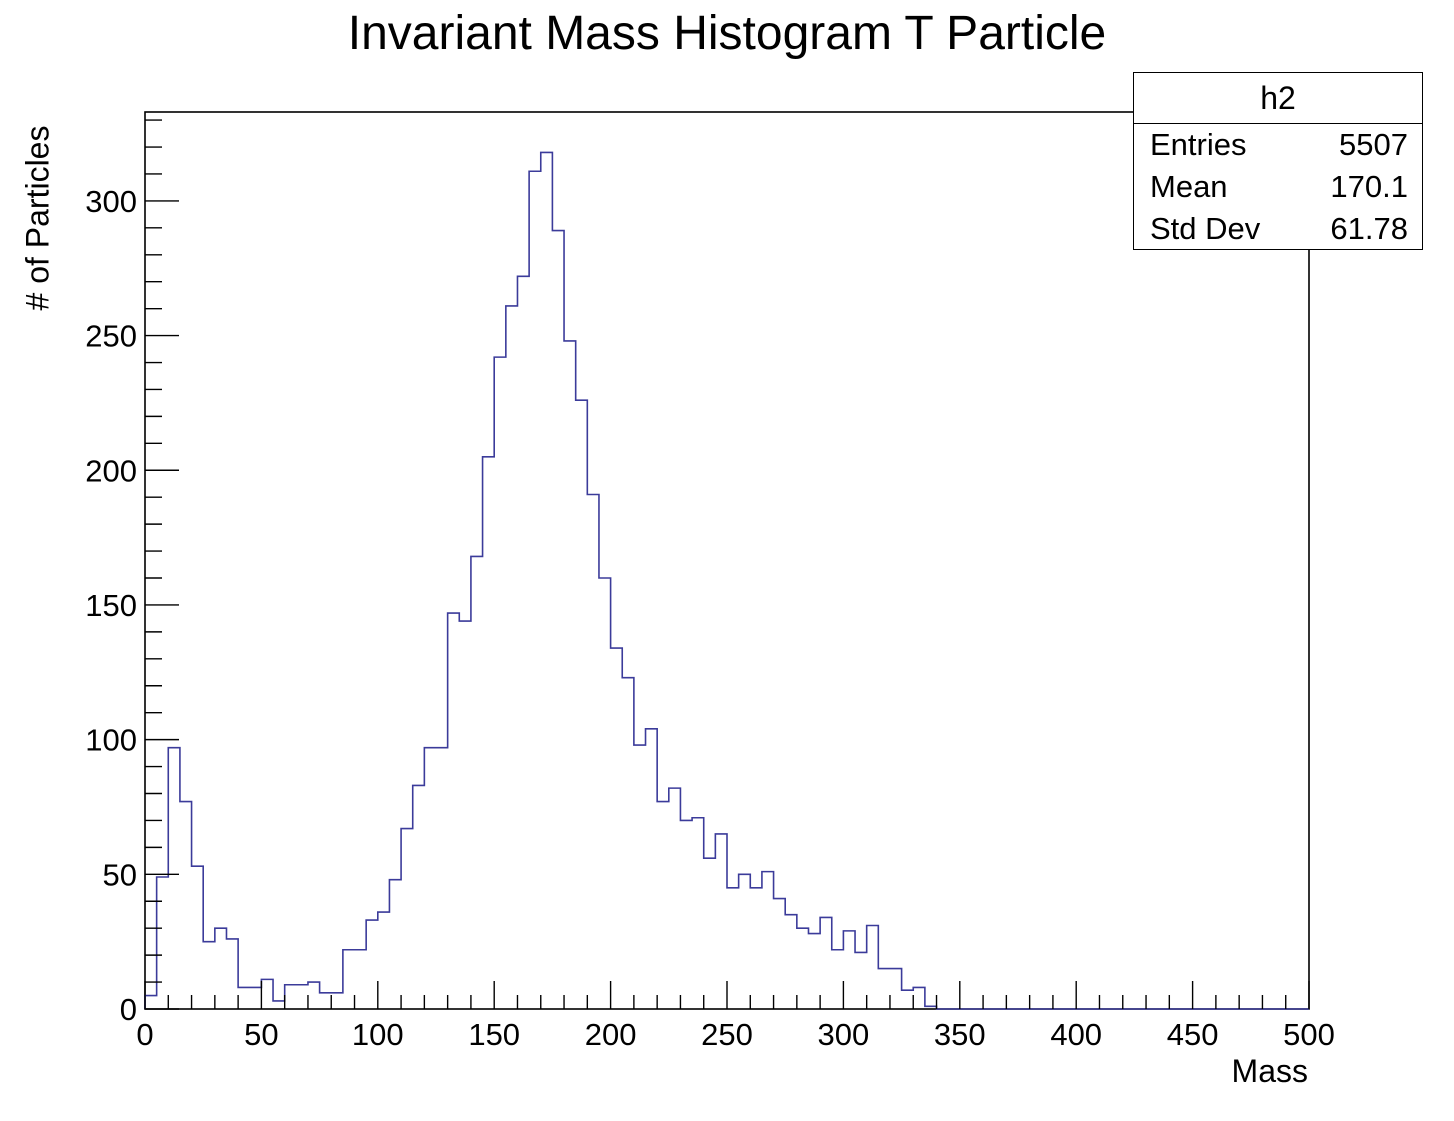  Describe the element at coordinates (960, 1034) in the screenshot. I see `x-tick-label: 350` at that location.